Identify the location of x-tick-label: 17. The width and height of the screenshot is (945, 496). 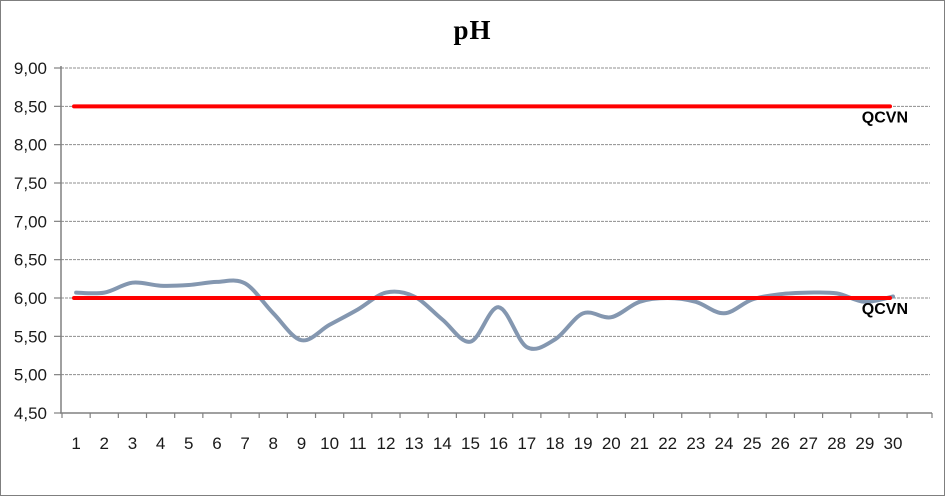
(526, 443).